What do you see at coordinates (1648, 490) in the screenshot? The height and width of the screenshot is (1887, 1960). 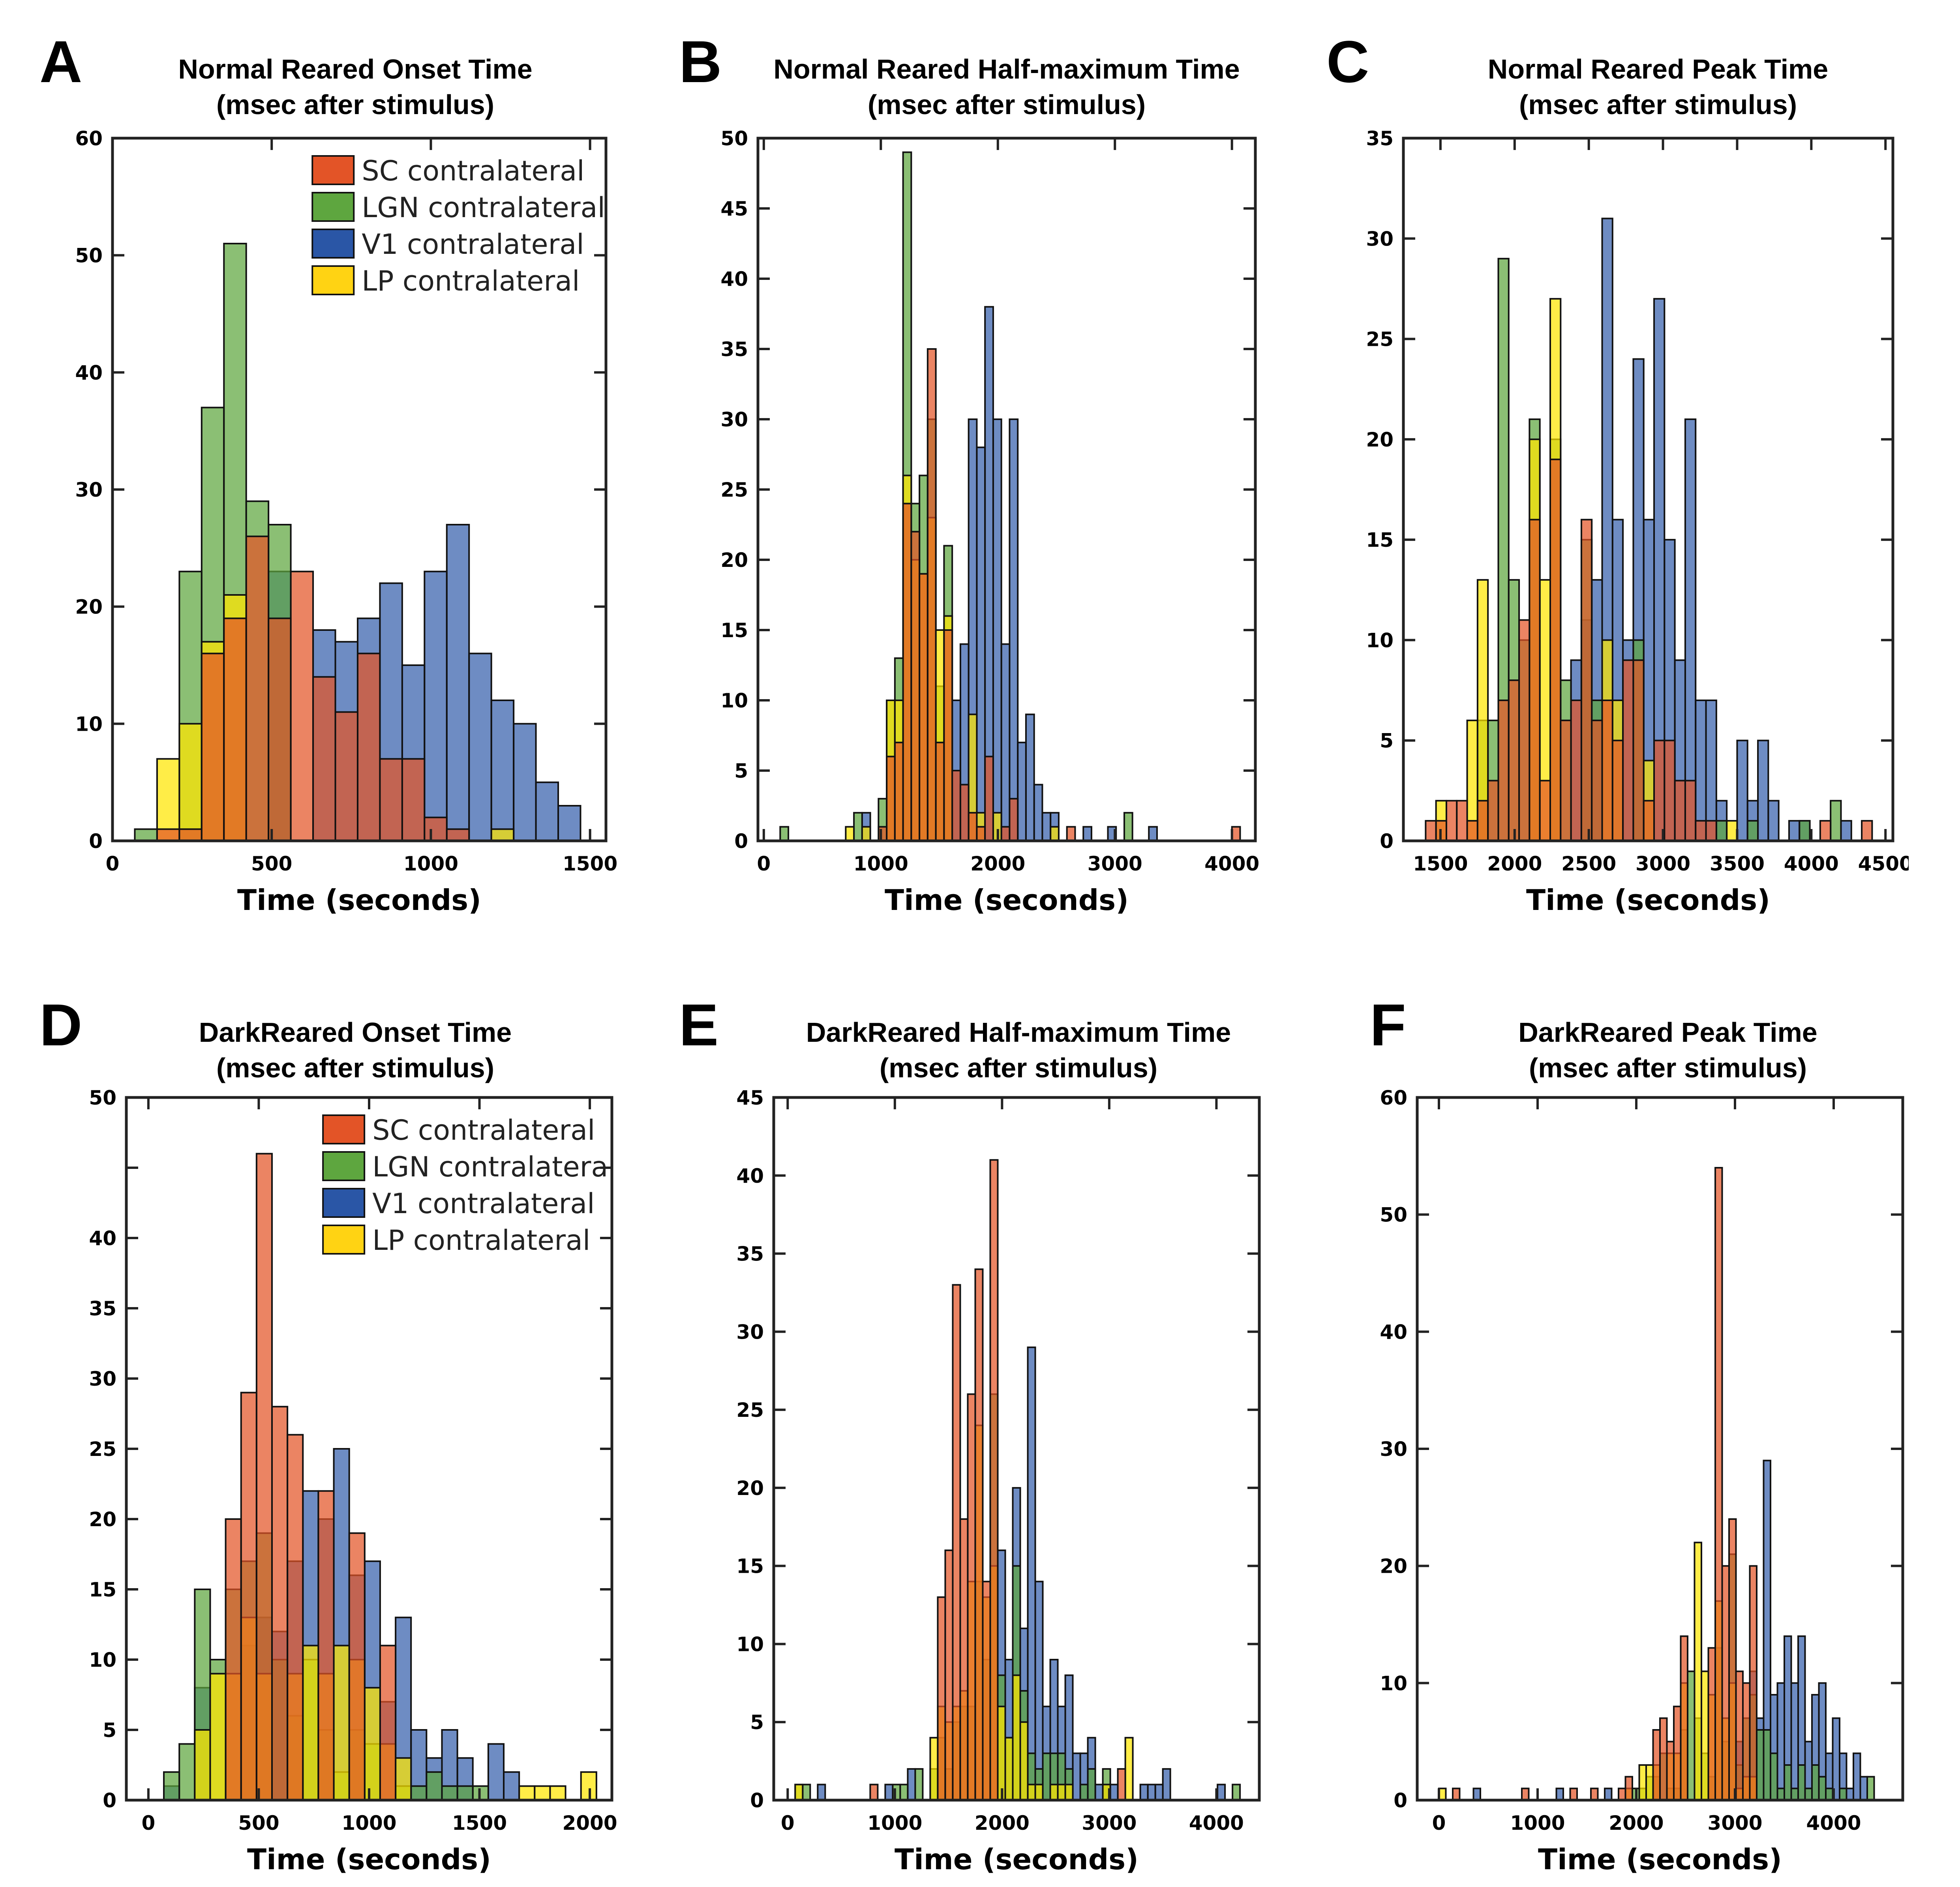 I see `axes-frame` at bounding box center [1648, 490].